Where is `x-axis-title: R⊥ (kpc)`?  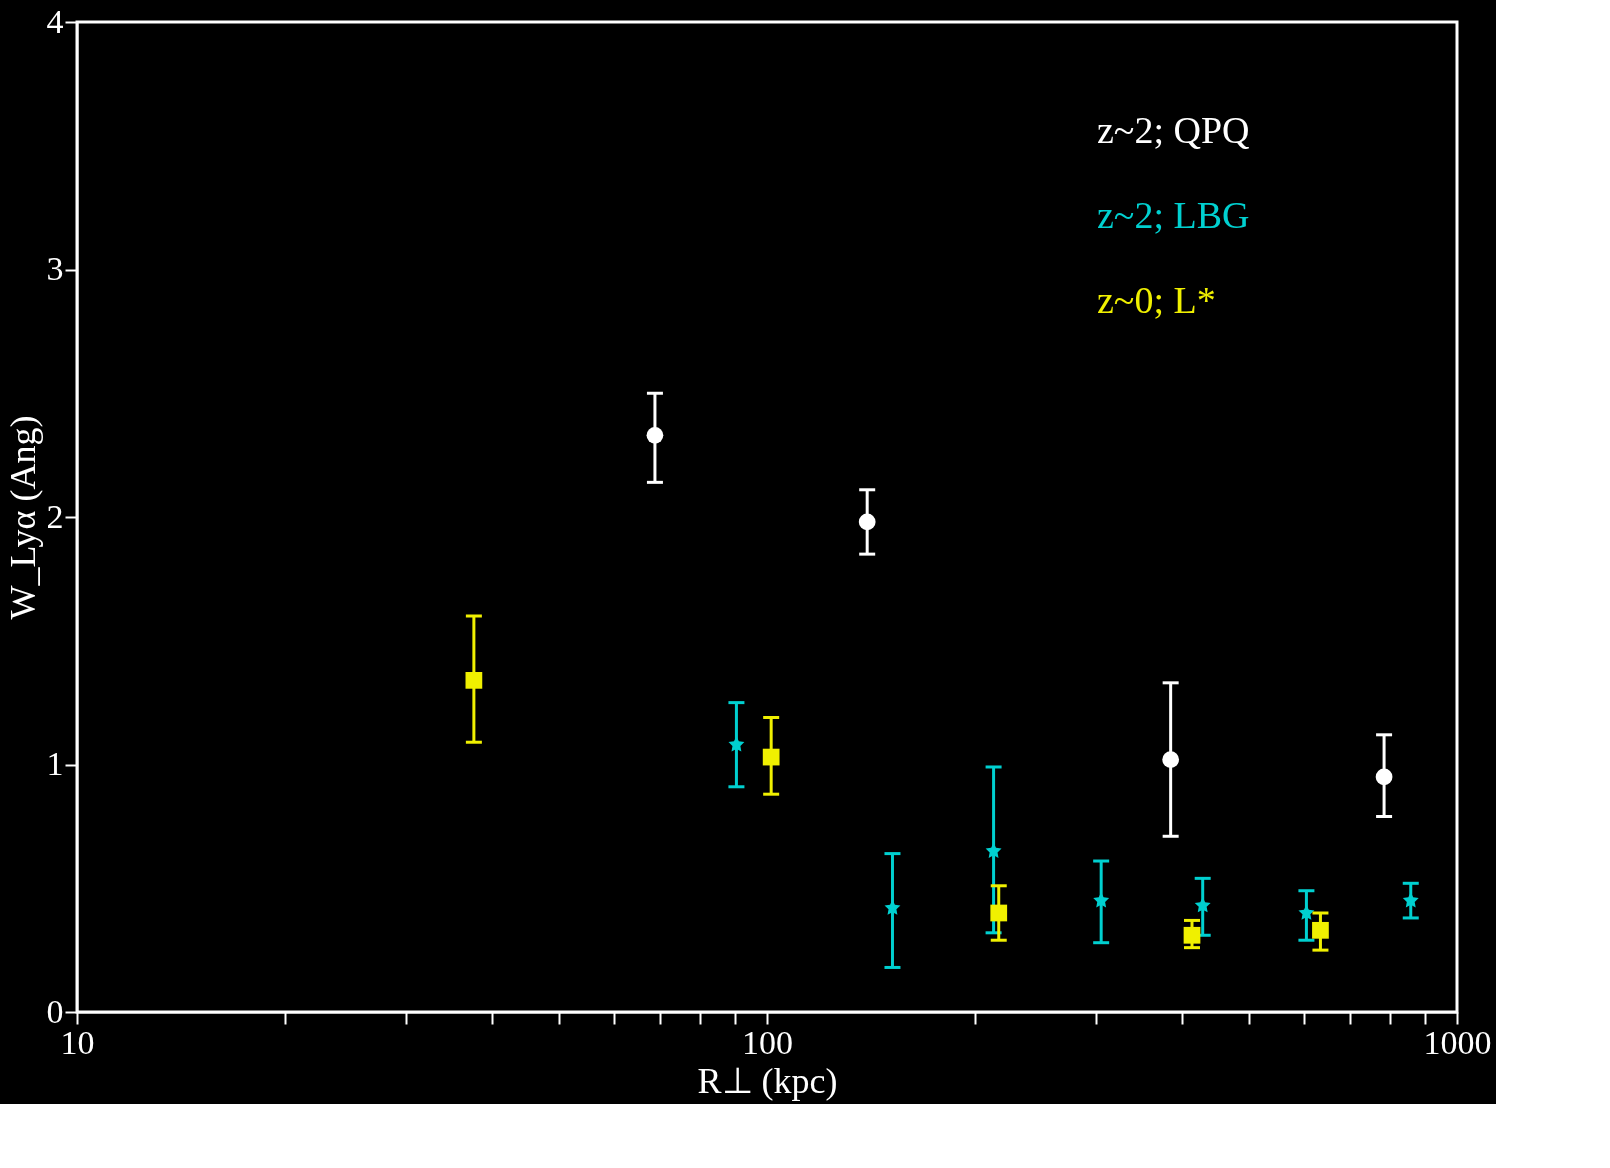
x-axis-title: R⊥ (kpc) is located at coordinates (767, 1080).